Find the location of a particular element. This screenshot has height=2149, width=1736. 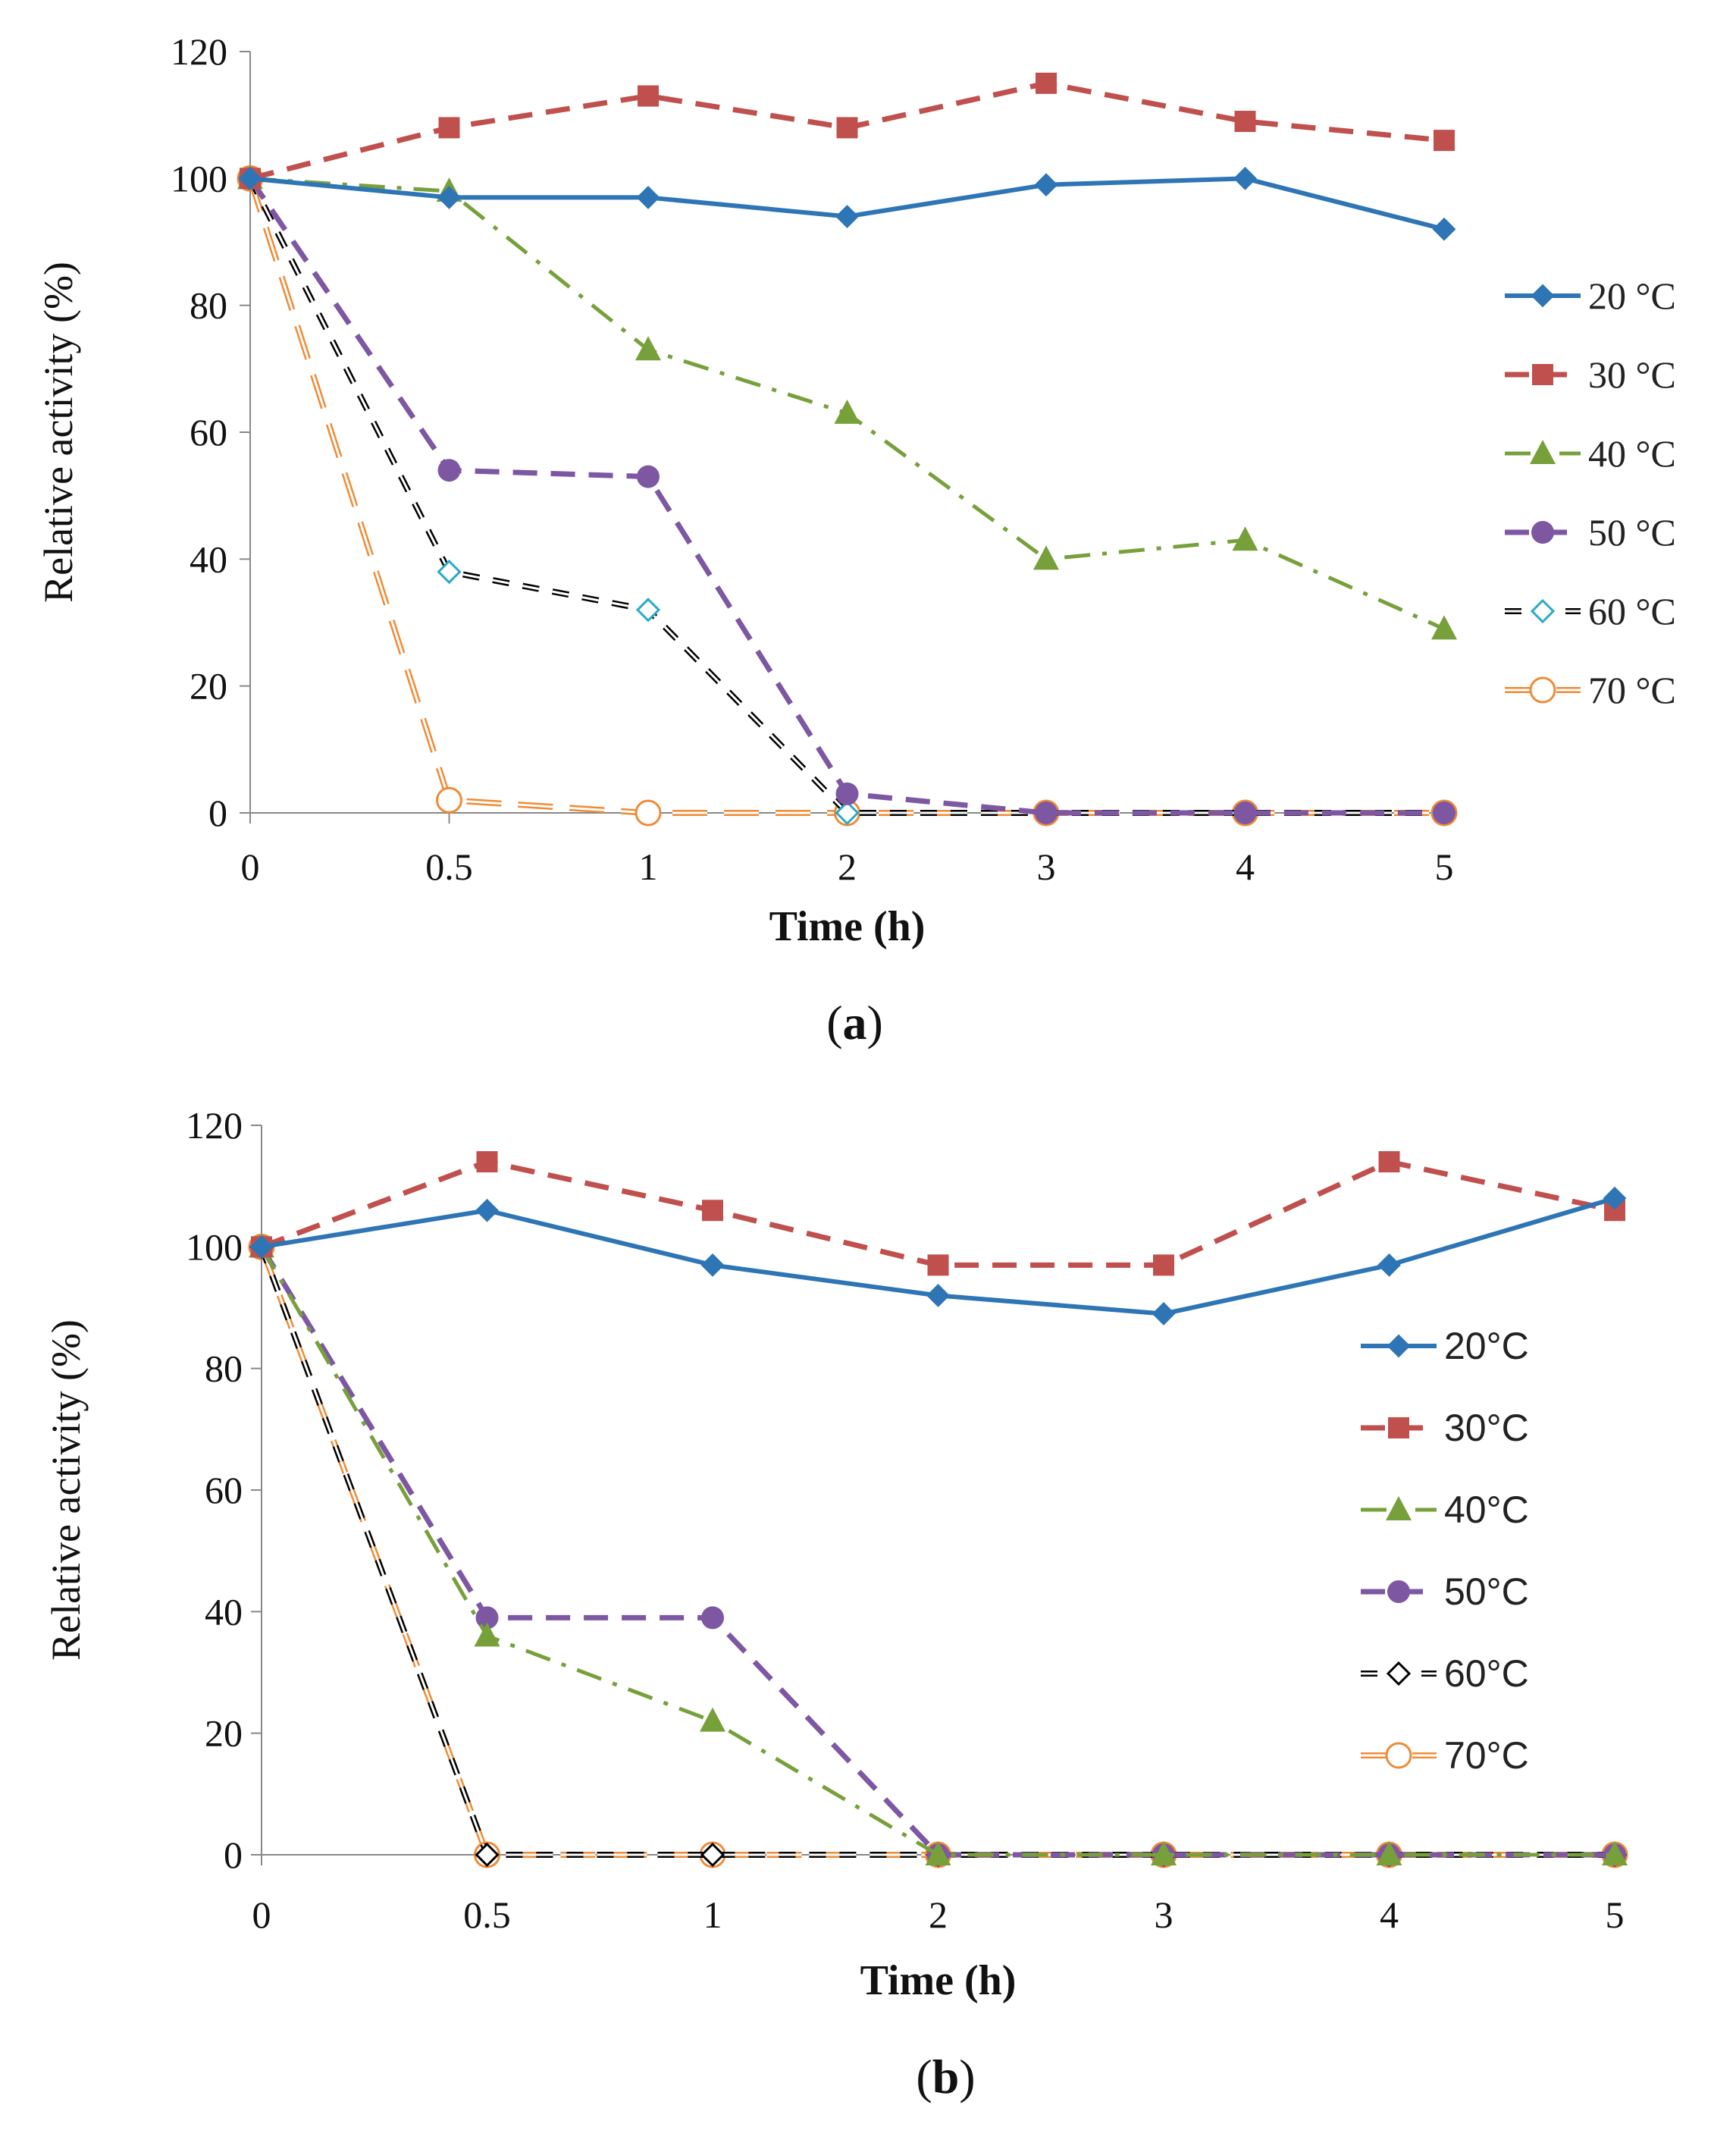

legend-entry: 40°C is located at coordinates (1445, 1510).